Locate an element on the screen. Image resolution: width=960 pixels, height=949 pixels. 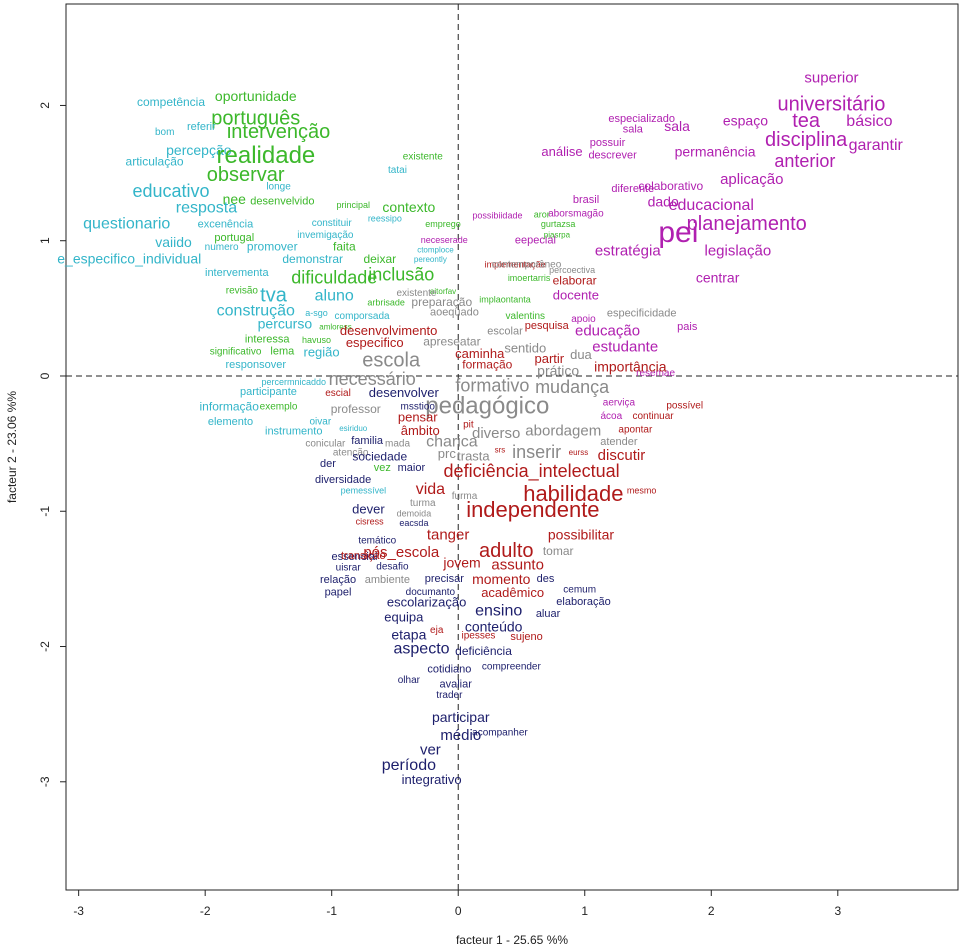
word-label: dado is located at coordinates (663, 202).